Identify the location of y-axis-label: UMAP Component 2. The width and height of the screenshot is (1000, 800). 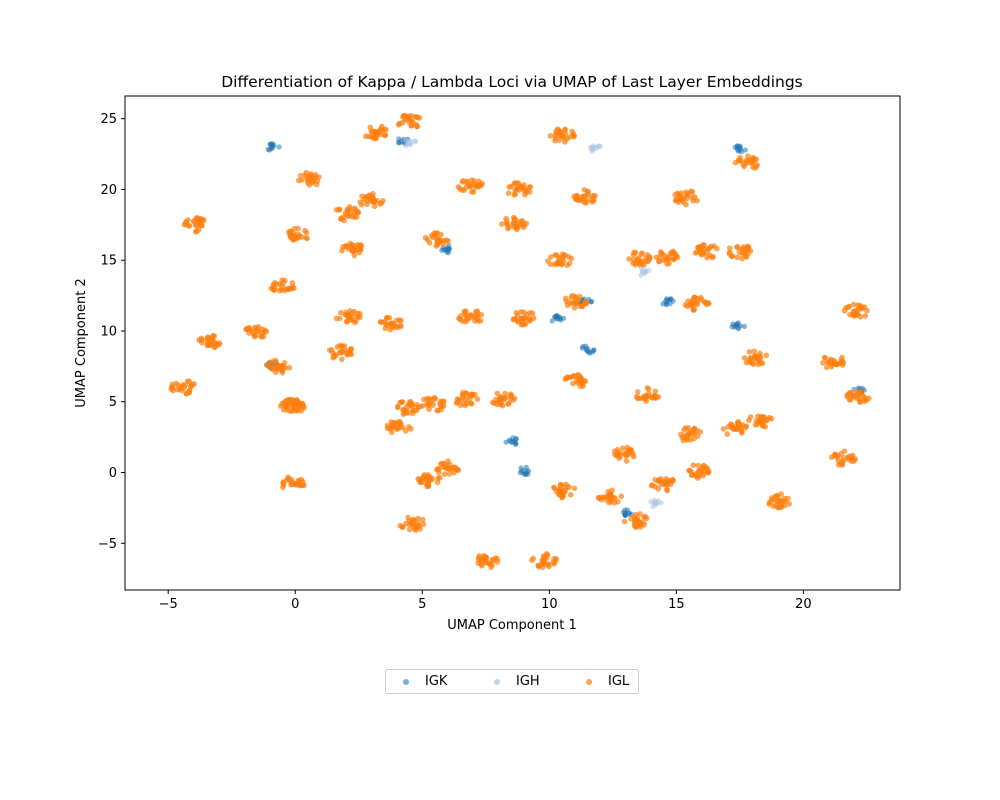
(81, 342).